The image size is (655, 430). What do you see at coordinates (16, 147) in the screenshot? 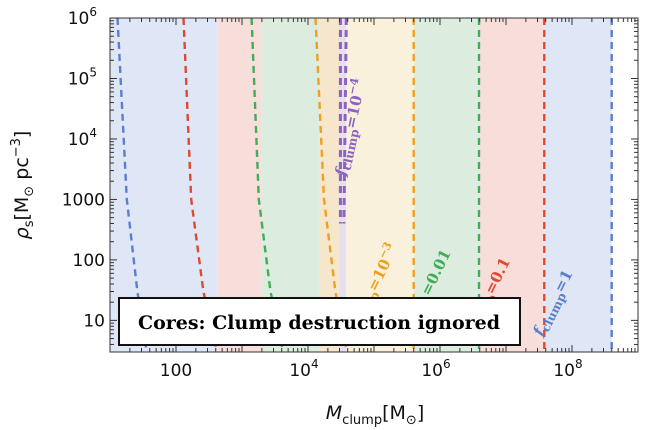
I see `y-axis-label-unit-sup: −3` at bounding box center [16, 147].